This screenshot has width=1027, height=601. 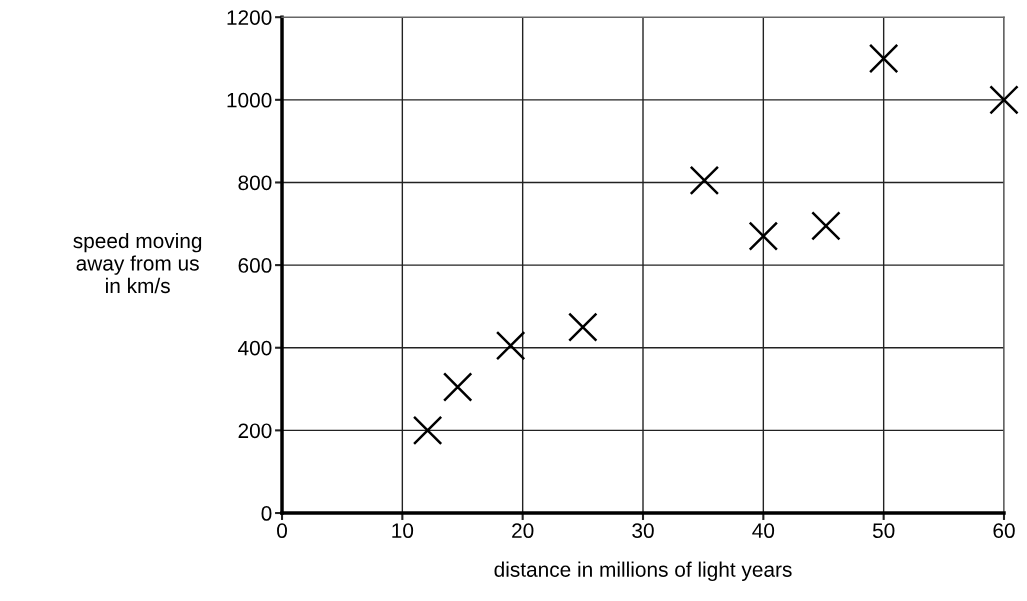 What do you see at coordinates (255, 431) in the screenshot?
I see `y-tick-label: 200` at bounding box center [255, 431].